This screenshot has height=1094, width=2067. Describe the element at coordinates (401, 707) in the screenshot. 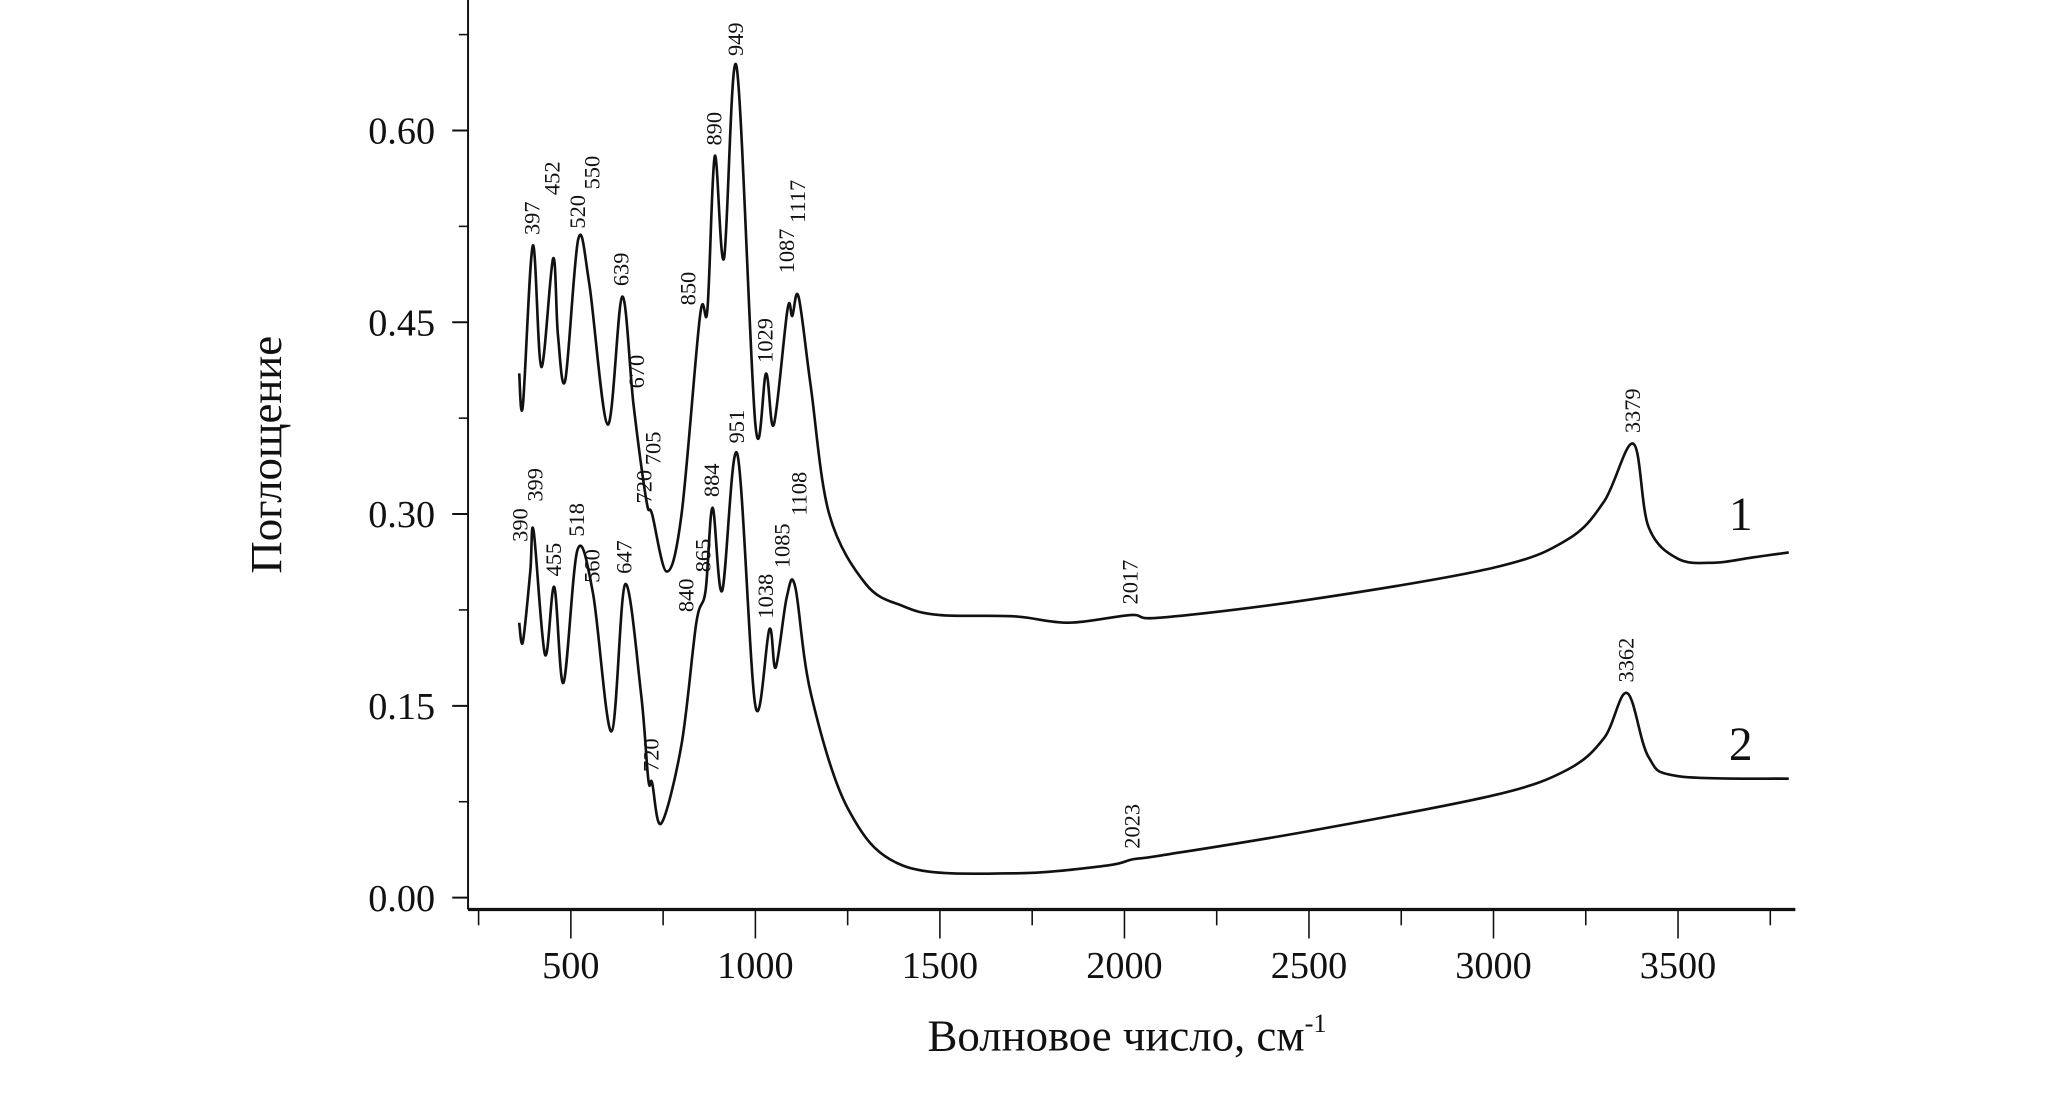

I see `y-tick-label: 0.15` at that location.